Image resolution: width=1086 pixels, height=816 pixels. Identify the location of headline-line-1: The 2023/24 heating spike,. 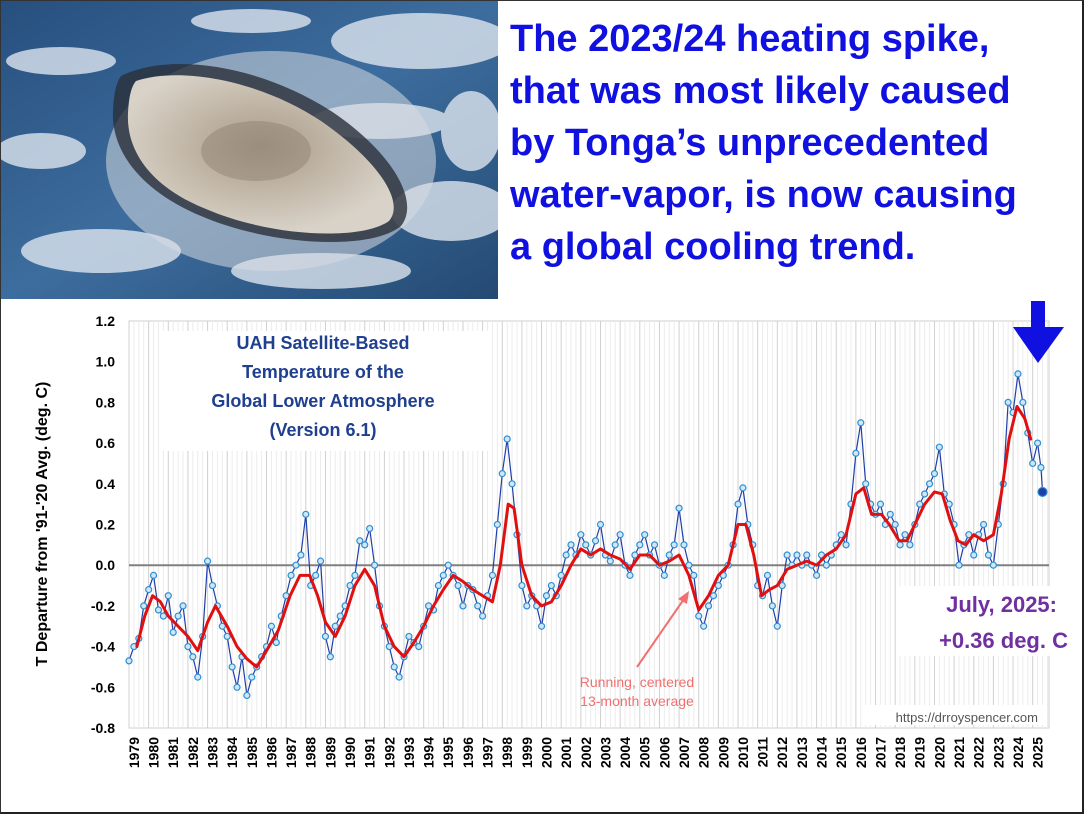
(750, 39).